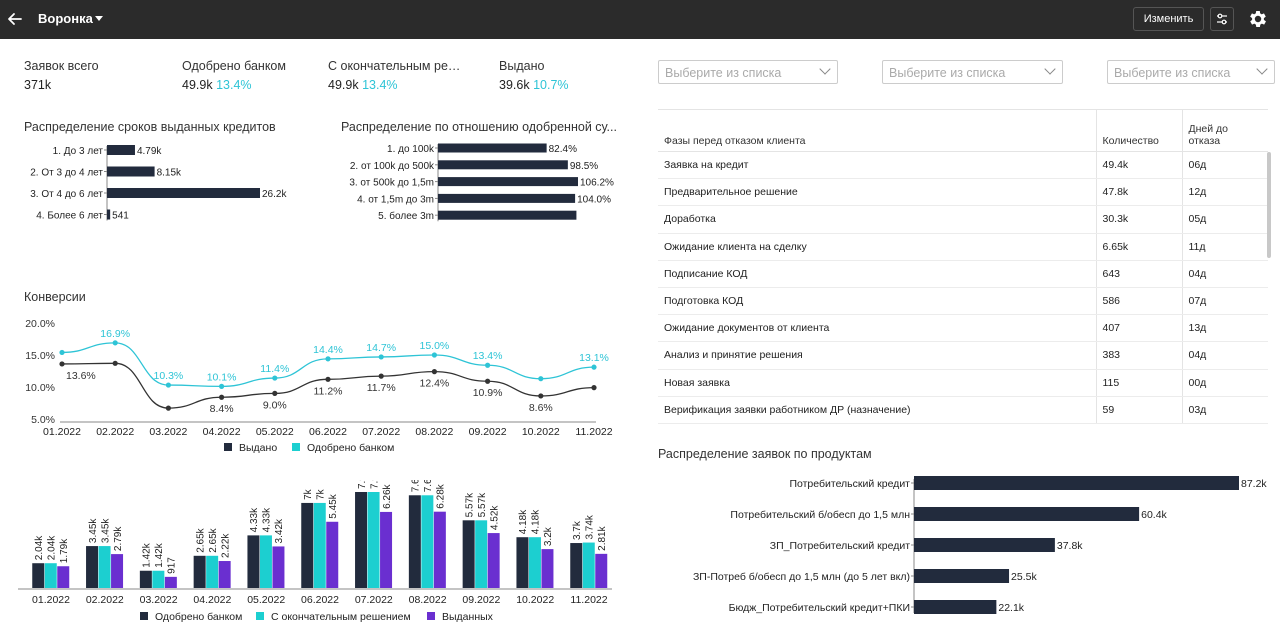  Describe the element at coordinates (1224, 130) in the screenshot. I see `column-header: Дней до отказа` at that location.